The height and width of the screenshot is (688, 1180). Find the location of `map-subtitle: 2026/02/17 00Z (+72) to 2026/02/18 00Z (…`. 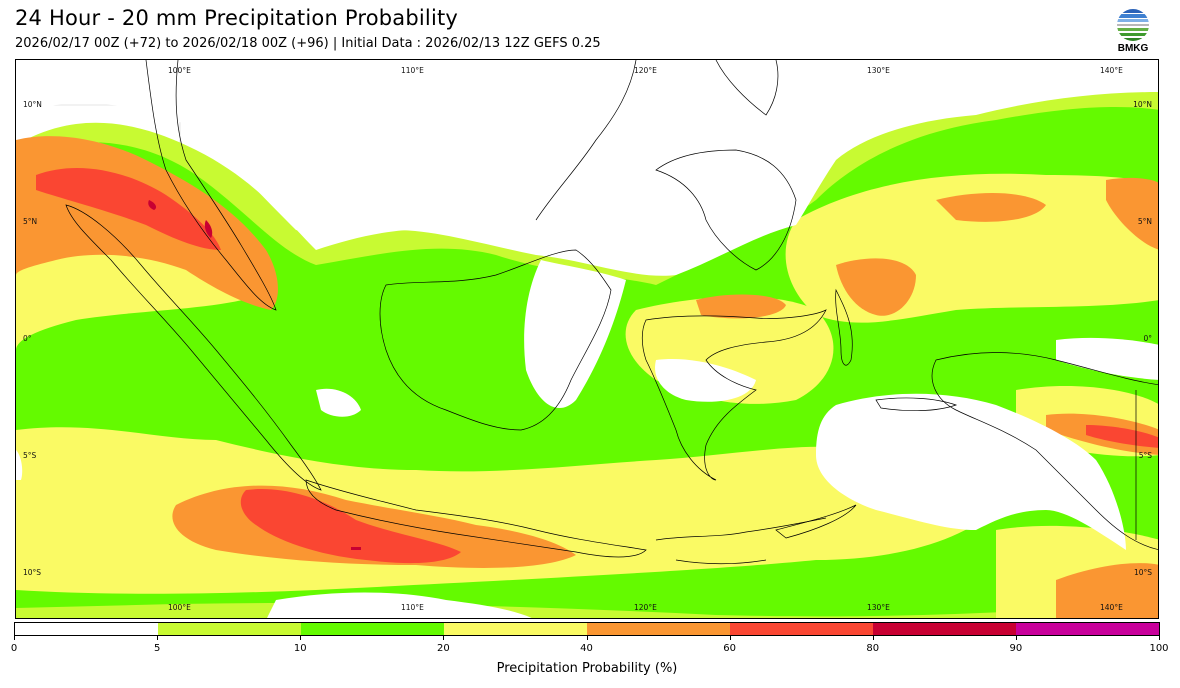

map-subtitle: 2026/02/17 00Z (+72) to 2026/02/18 00Z (… is located at coordinates (308, 43).